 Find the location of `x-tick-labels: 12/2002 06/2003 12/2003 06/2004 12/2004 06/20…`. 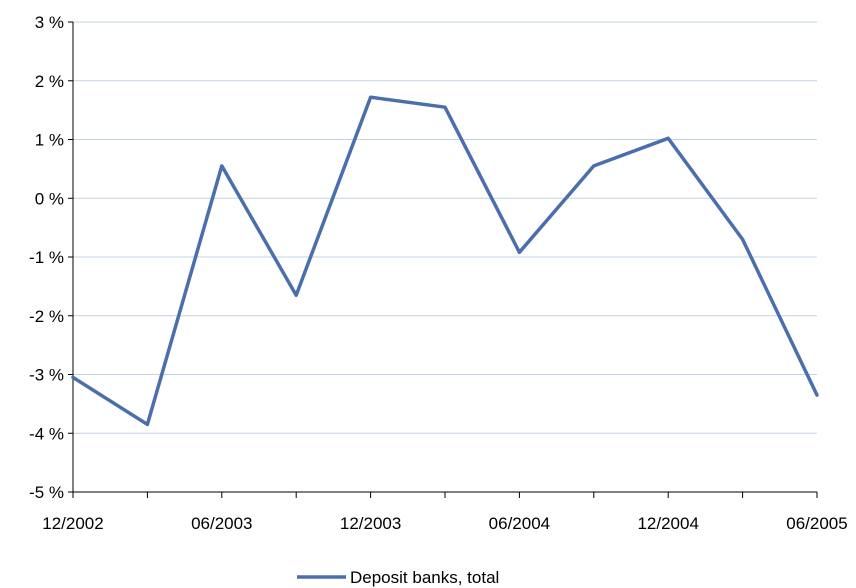

x-tick-labels: 12/2002 06/2003 12/2003 06/2004 12/2004 06/20… is located at coordinates (445, 512).